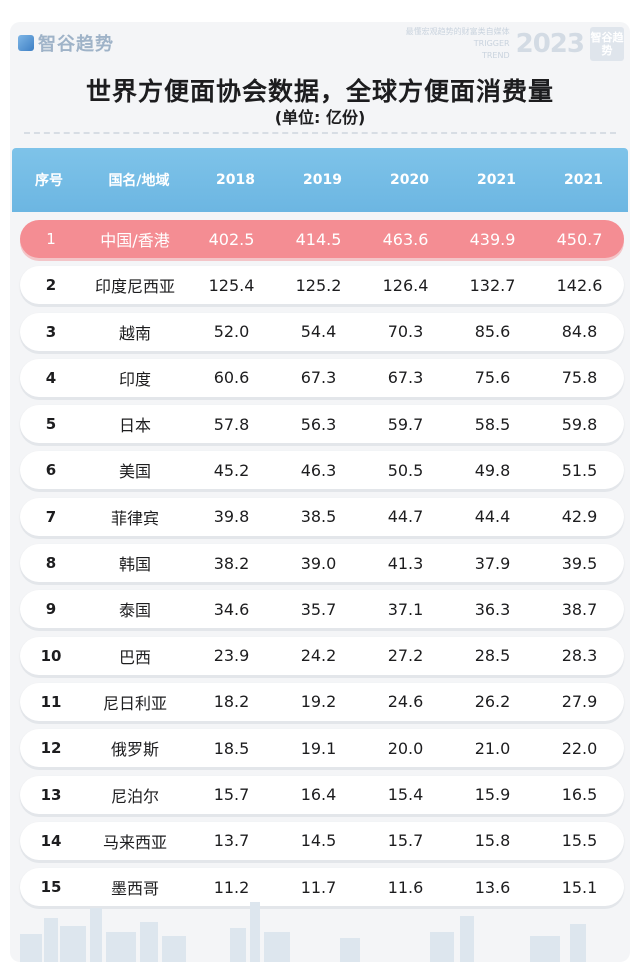 Image resolution: width=640 pixels, height=977 pixels. I want to click on page-subtitle: (单位: 亿份), so click(320, 117).